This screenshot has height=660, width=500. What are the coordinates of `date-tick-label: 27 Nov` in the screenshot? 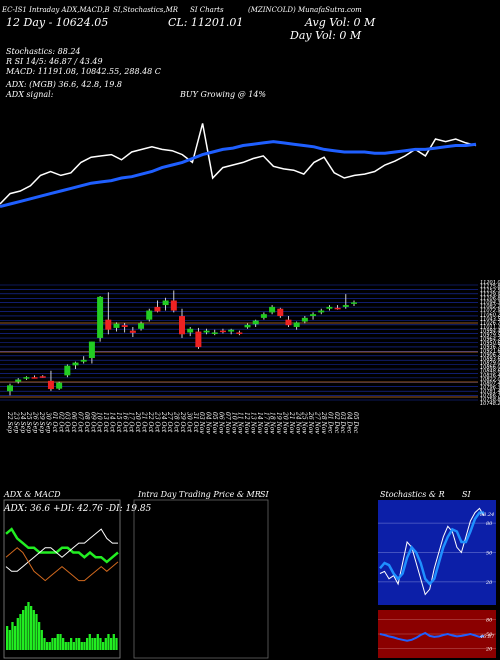 It's located at (317, 422).